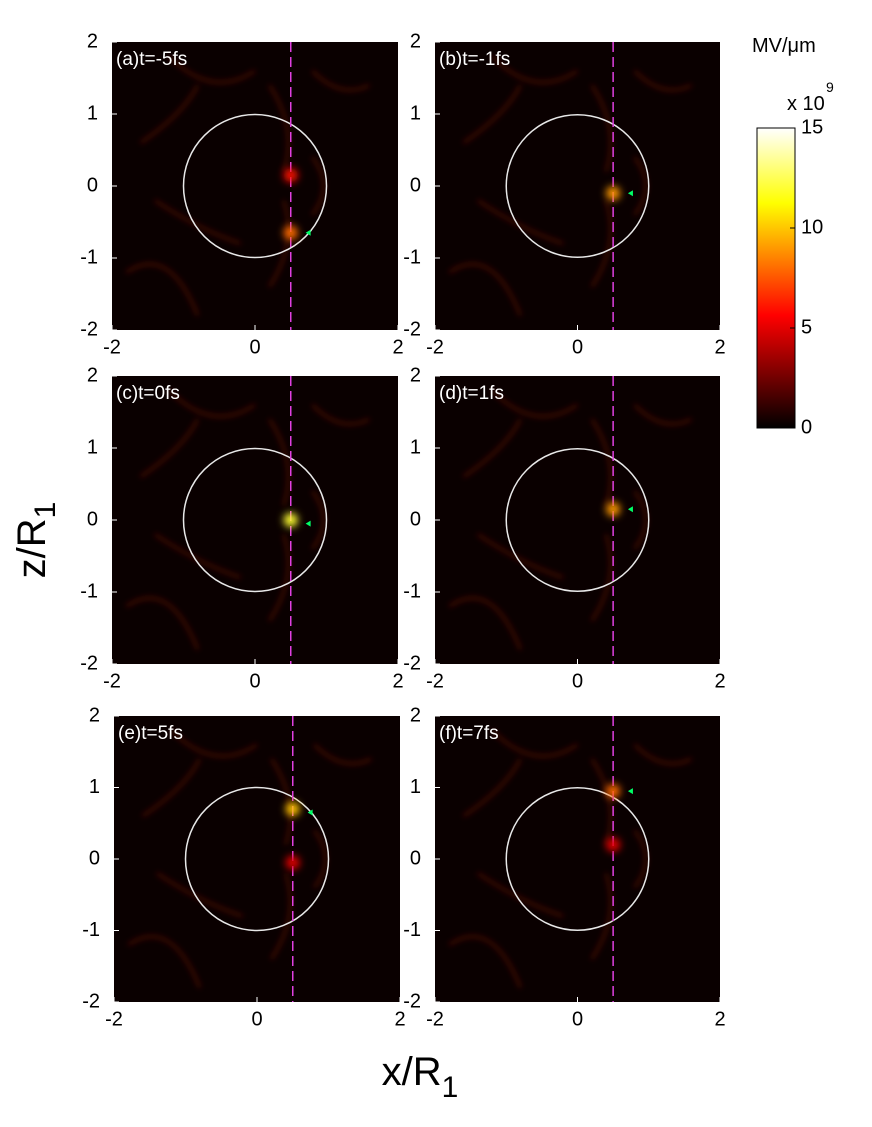 The width and height of the screenshot is (872, 1127). Describe the element at coordinates (812, 227) in the screenshot. I see `colorbar-tick-label: 10` at that location.